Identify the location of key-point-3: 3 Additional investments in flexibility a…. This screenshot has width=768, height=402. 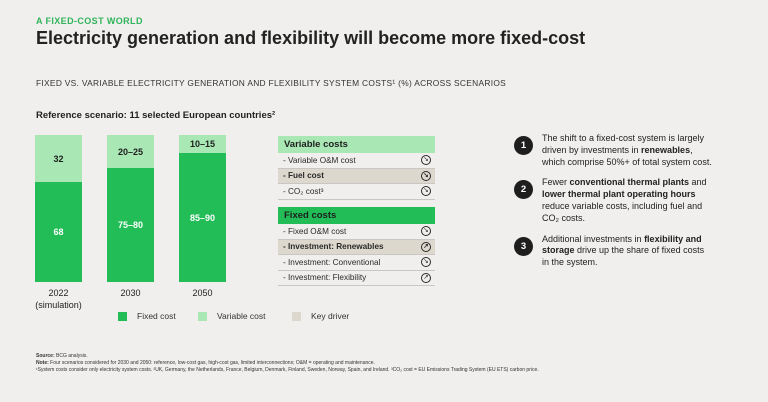
(629, 251).